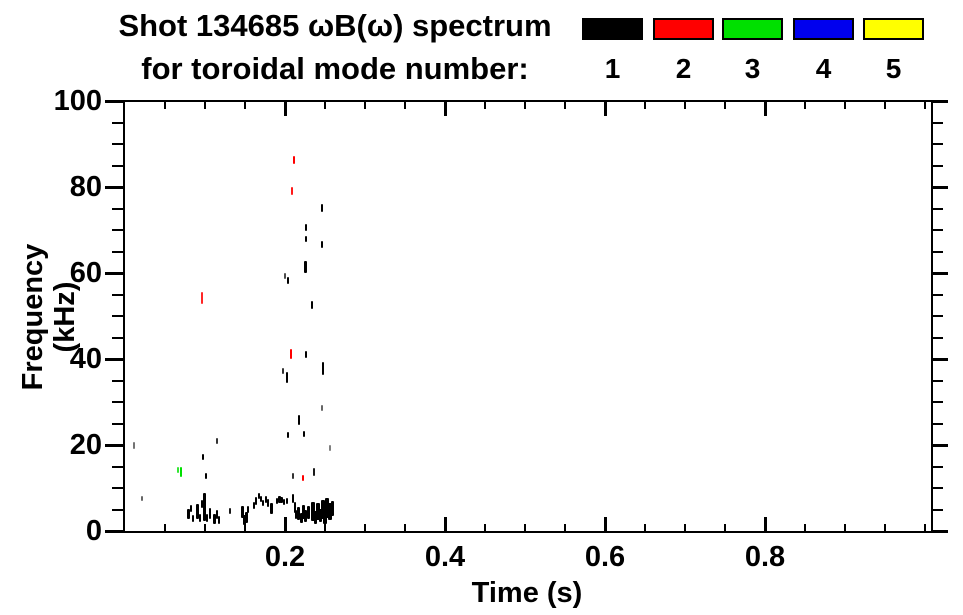 This screenshot has width=963, height=615. What do you see at coordinates (177, 469) in the screenshot?
I see `data-point-n=3` at bounding box center [177, 469].